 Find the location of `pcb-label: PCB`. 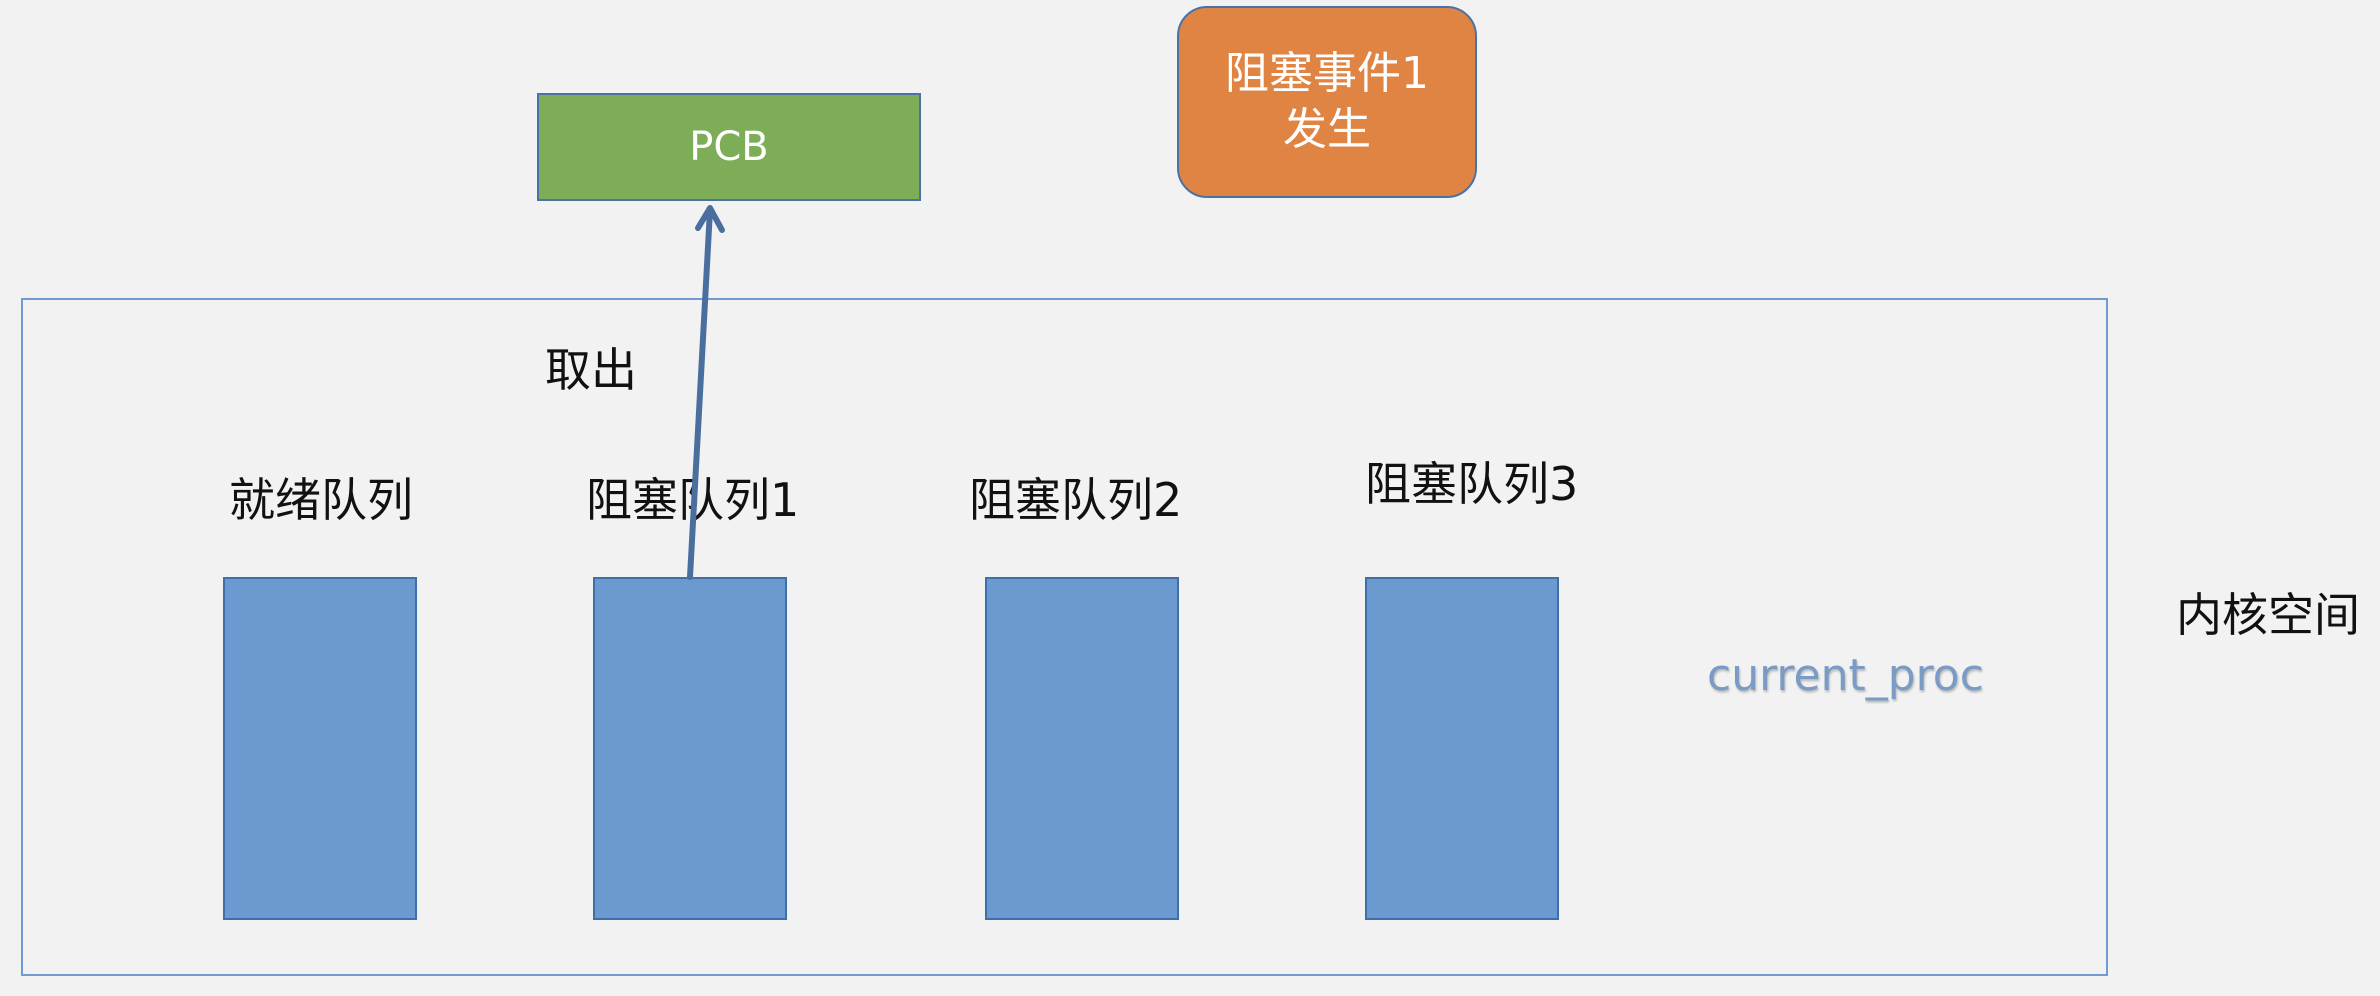

pcb-label: PCB is located at coordinates (729, 147).